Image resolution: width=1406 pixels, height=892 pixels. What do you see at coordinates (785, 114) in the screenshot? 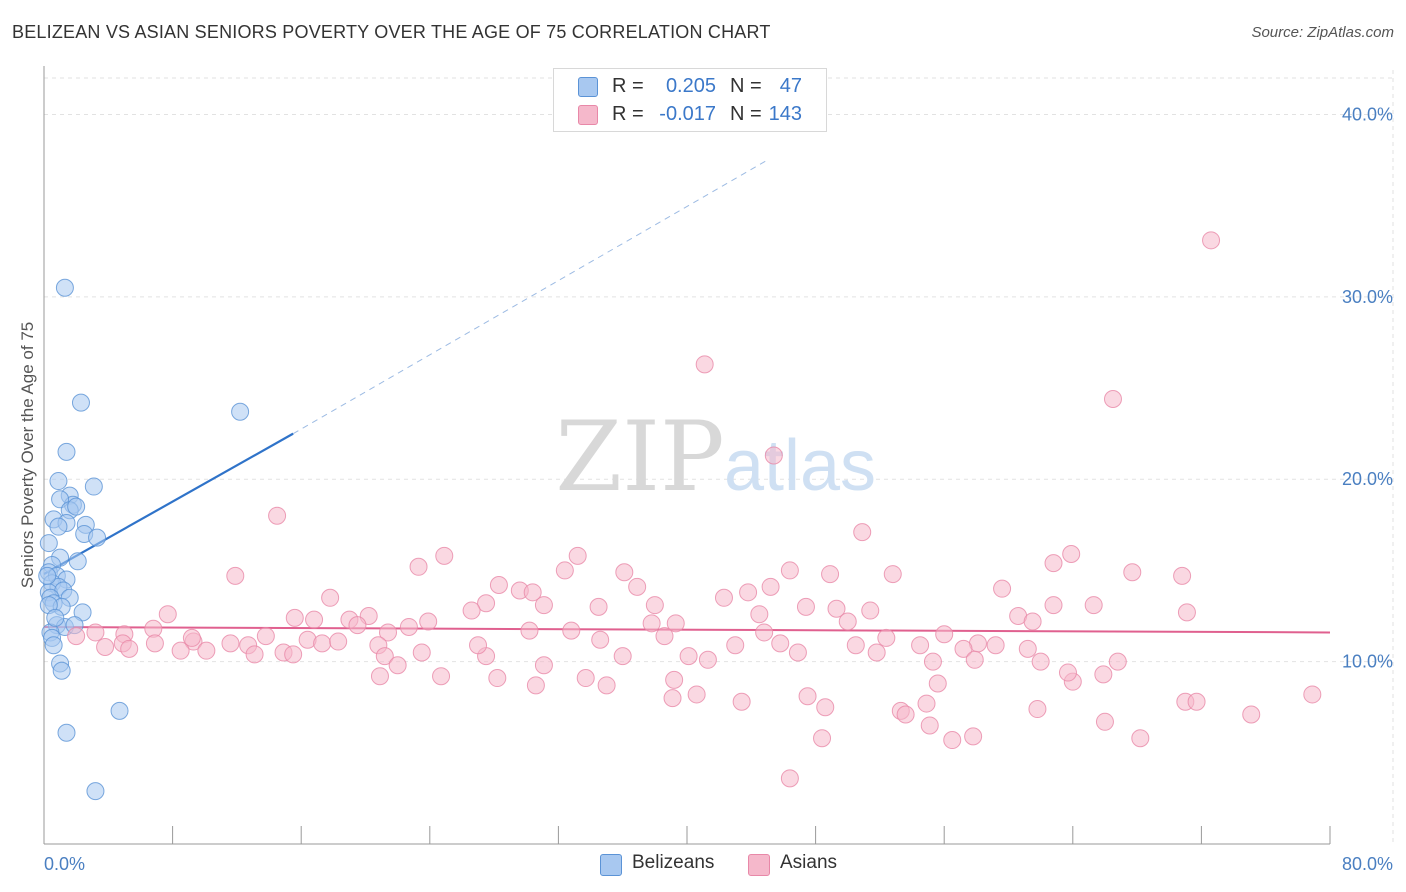
I see `n-value: 143` at bounding box center [785, 114].